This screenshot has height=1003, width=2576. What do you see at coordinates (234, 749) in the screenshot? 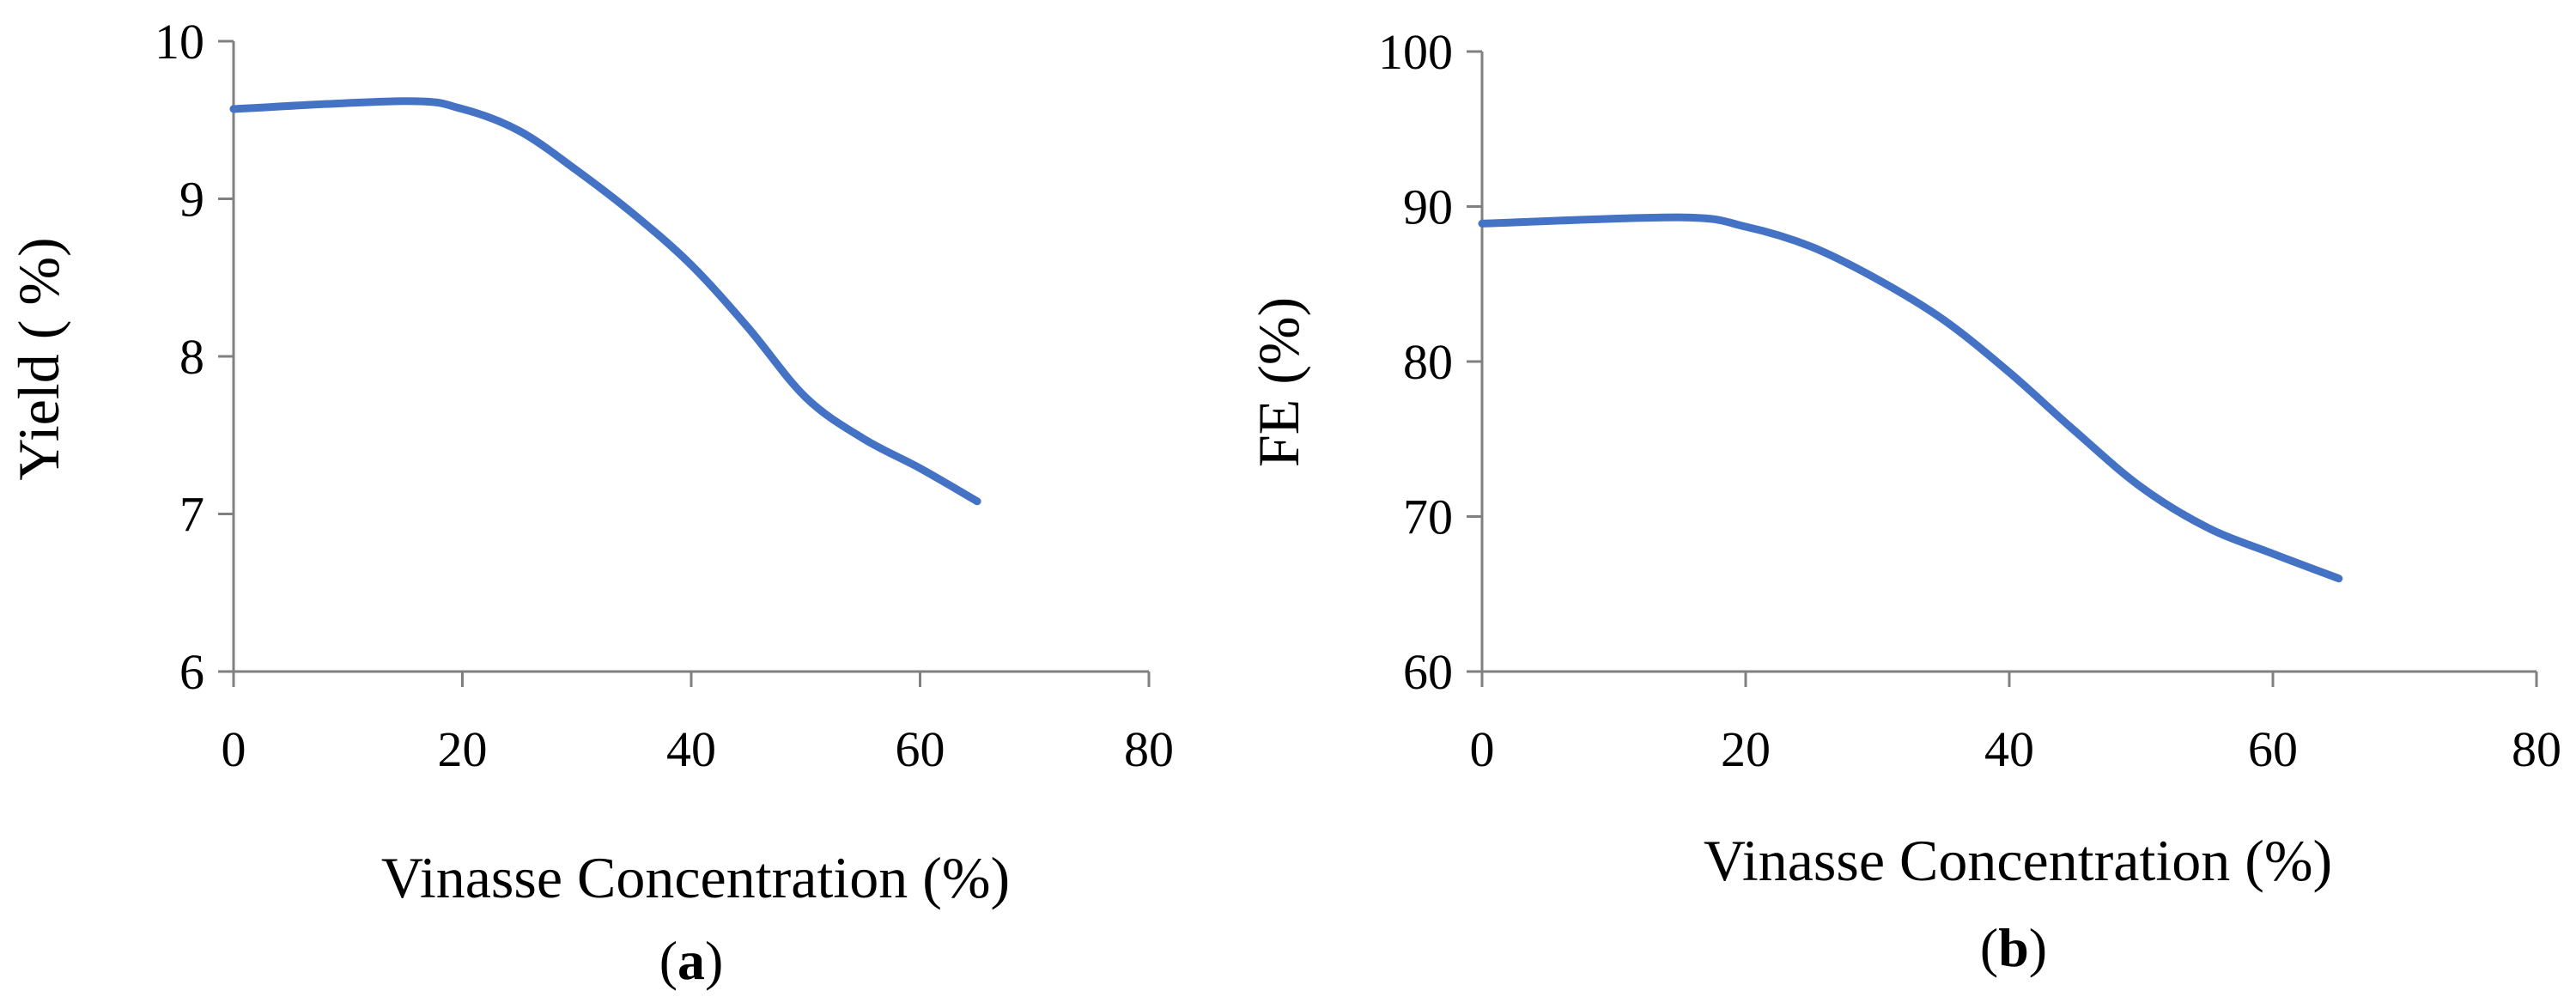
I see `x-tick-label-a: 0` at bounding box center [234, 749].